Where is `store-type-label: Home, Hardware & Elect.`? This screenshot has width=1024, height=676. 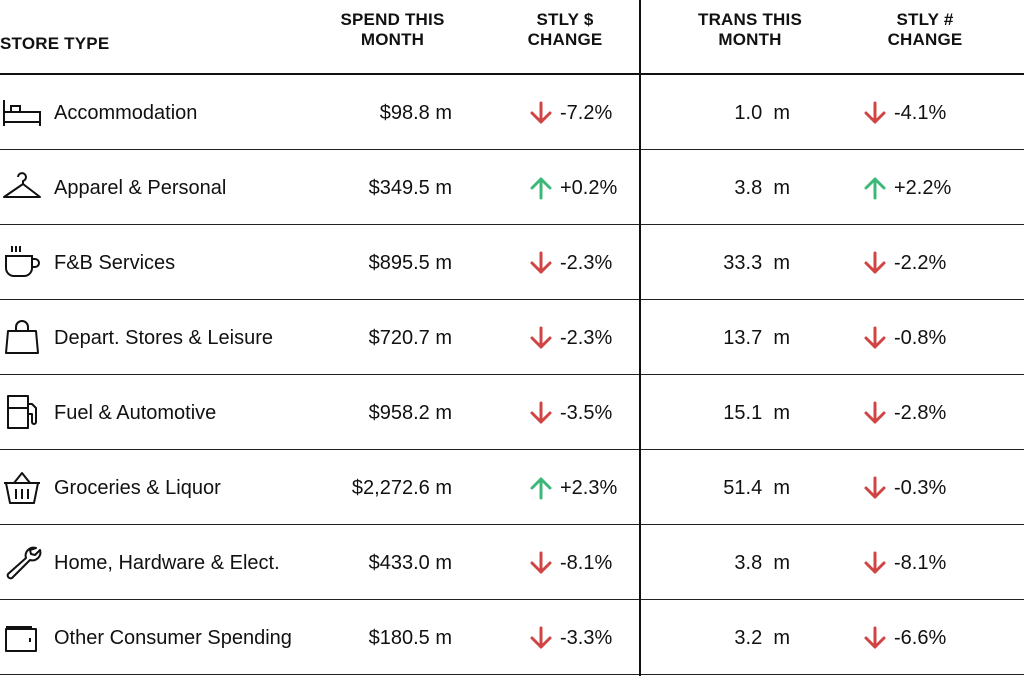 store-type-label: Home, Hardware & Elect. is located at coordinates (167, 563).